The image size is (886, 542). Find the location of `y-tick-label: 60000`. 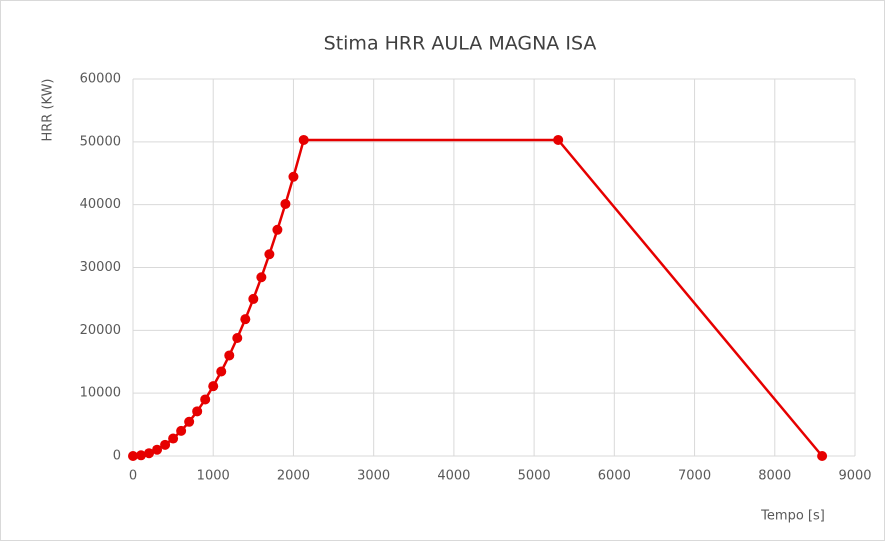

y-tick-label: 60000 is located at coordinates (100, 79).